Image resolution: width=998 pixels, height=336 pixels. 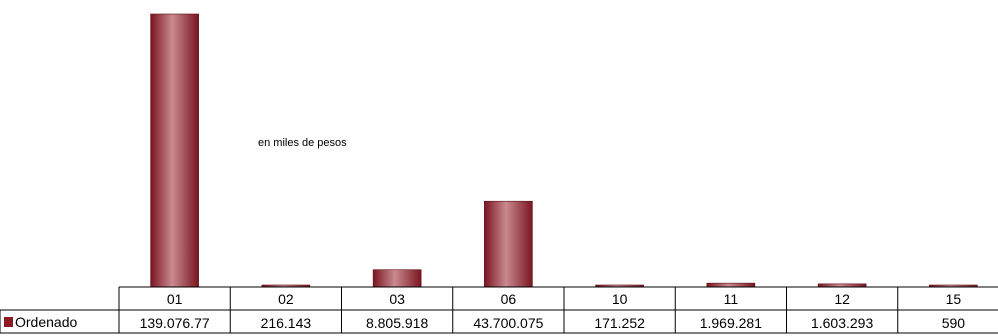 What do you see at coordinates (954, 323) in the screenshot?
I see `value-label-15: 590` at bounding box center [954, 323].